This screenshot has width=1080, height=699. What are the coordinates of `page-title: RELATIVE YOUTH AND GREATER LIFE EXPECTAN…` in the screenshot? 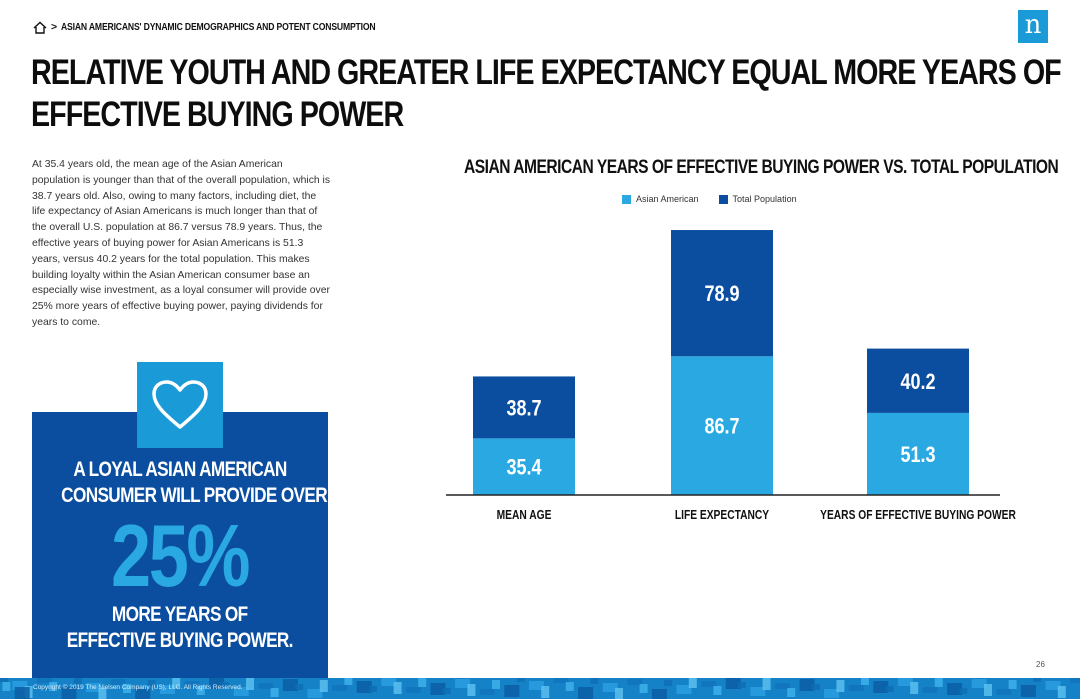 It's located at (546, 94).